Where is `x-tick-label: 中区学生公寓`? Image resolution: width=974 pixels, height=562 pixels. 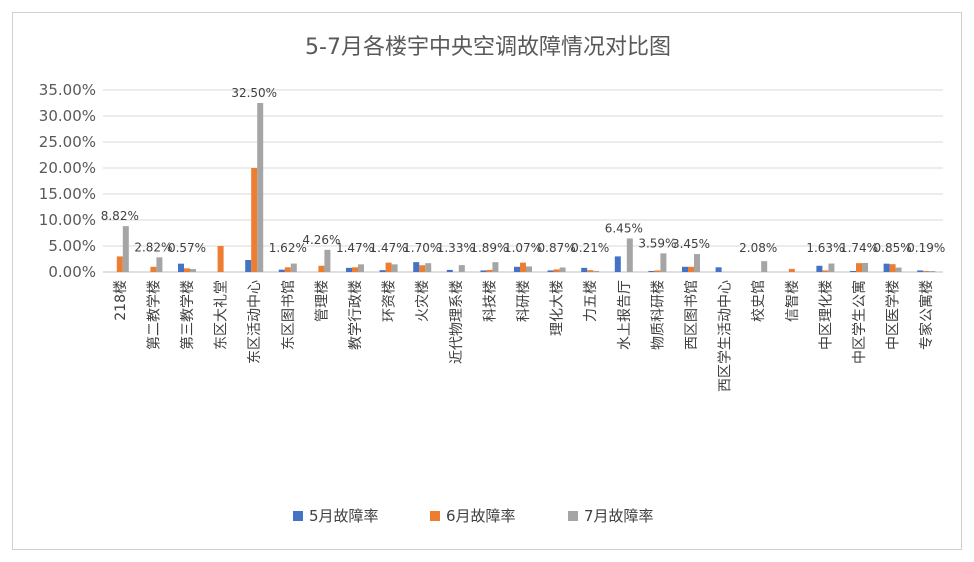 x-tick-label: 中区学生公寓 is located at coordinates (859, 322).